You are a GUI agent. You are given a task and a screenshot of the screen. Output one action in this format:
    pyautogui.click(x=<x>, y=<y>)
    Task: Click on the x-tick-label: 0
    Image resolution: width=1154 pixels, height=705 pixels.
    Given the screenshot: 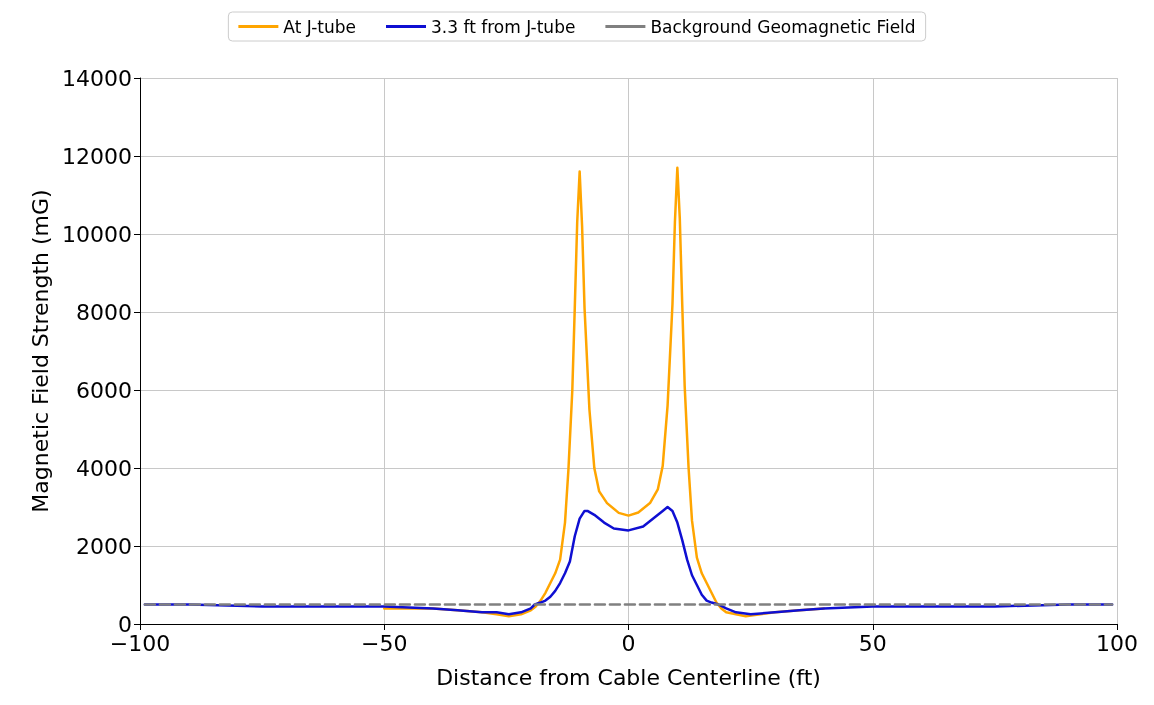 What is the action you would take?
    pyautogui.click(x=628, y=643)
    